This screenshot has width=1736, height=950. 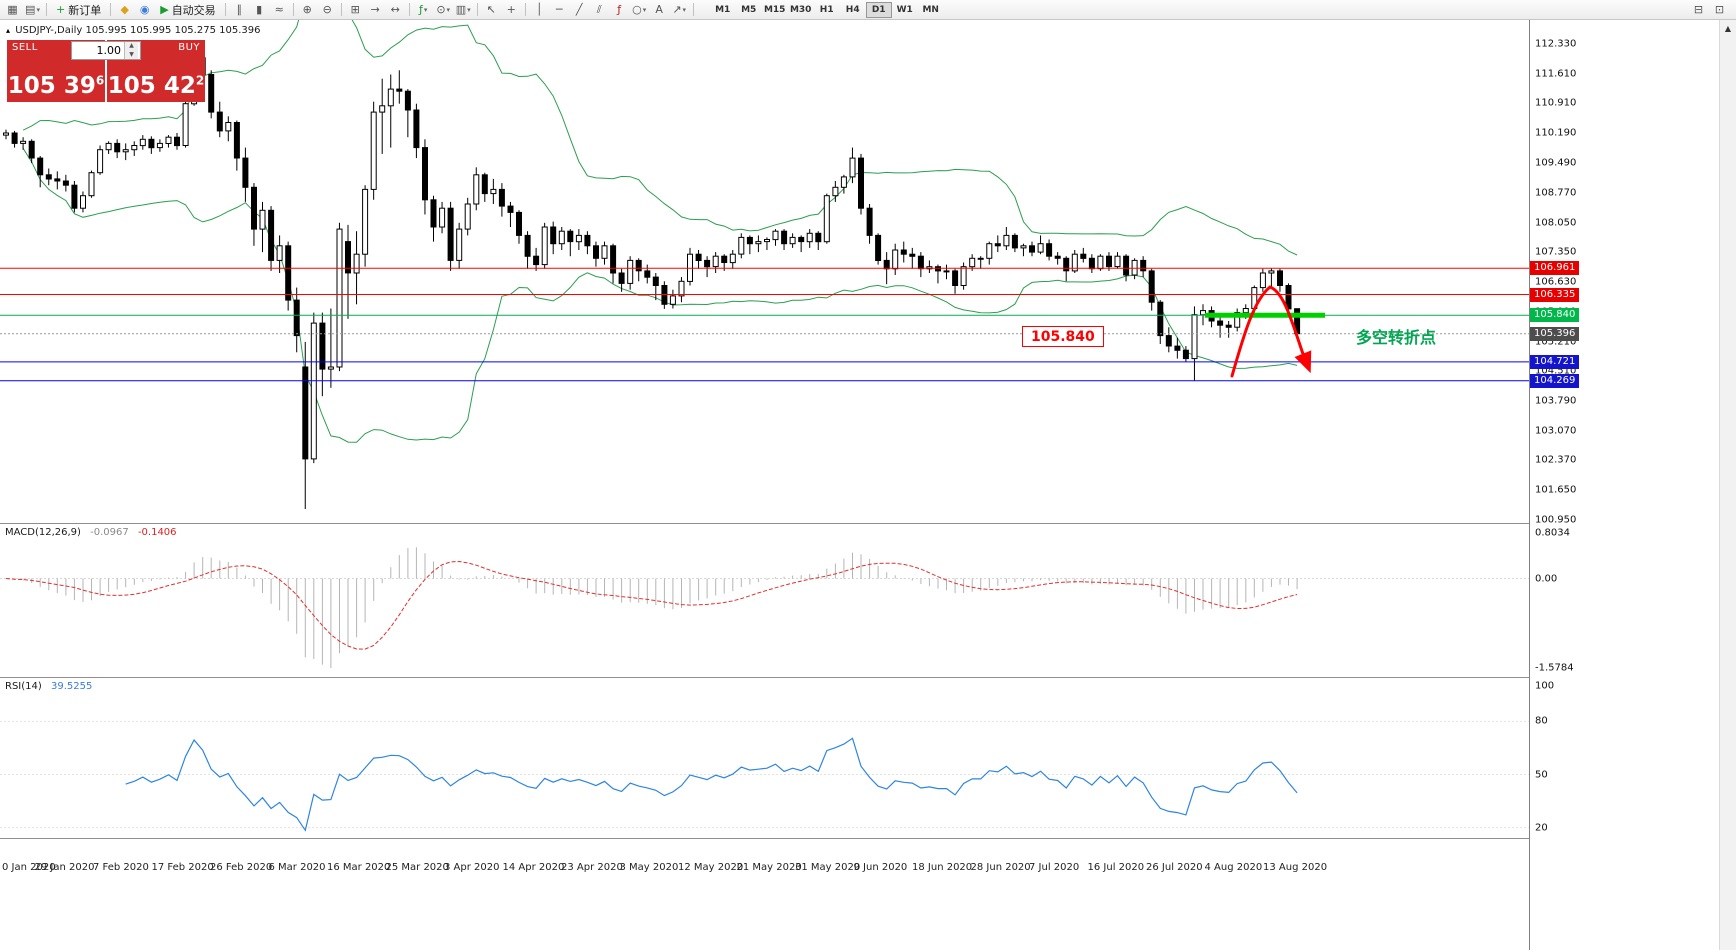 What do you see at coordinates (12, 9) in the screenshot?
I see `new-chart-icon: ▦` at bounding box center [12, 9].